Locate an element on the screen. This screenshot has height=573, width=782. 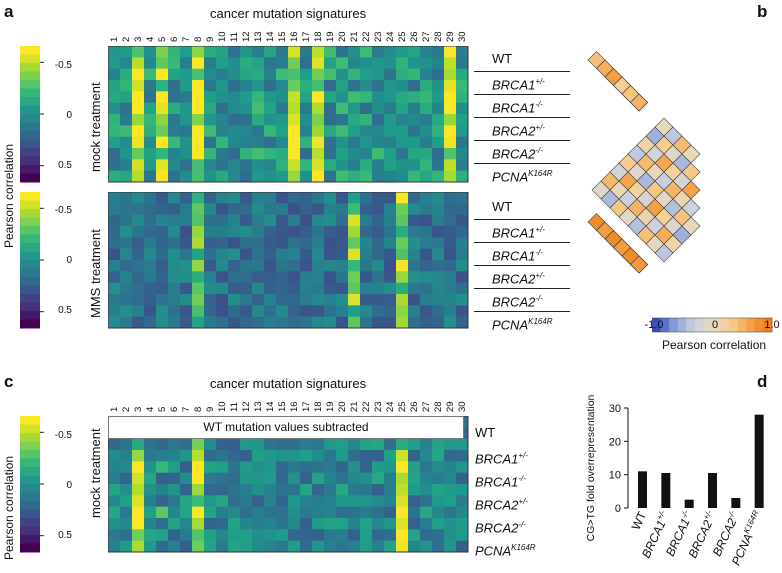
signature-number: 11 is located at coordinates (234, 407).